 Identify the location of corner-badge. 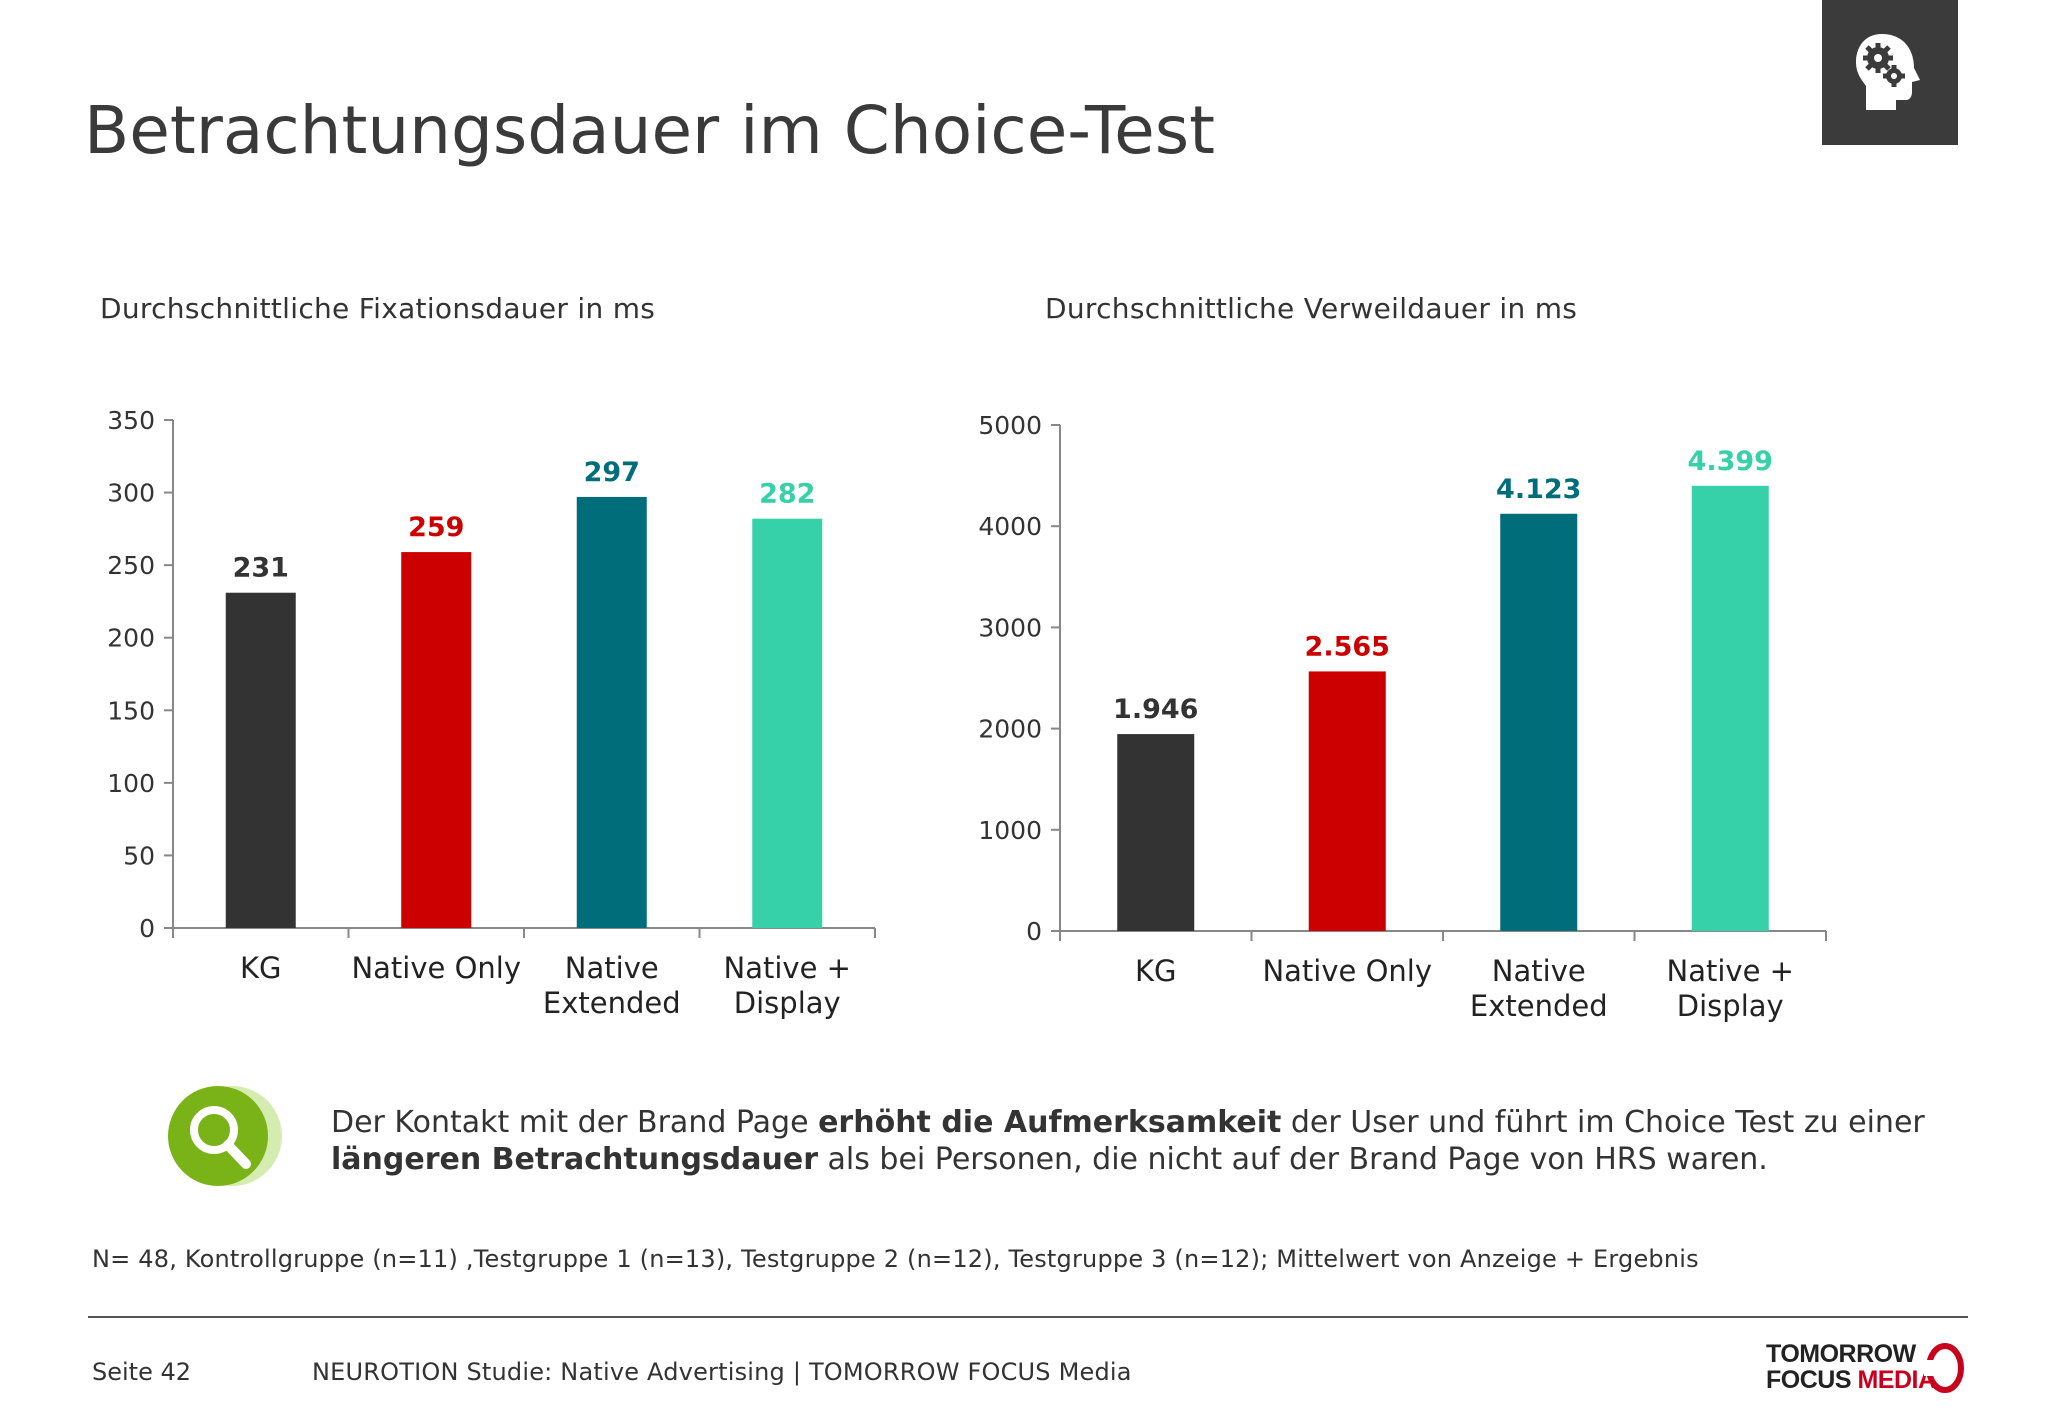
(1890, 72).